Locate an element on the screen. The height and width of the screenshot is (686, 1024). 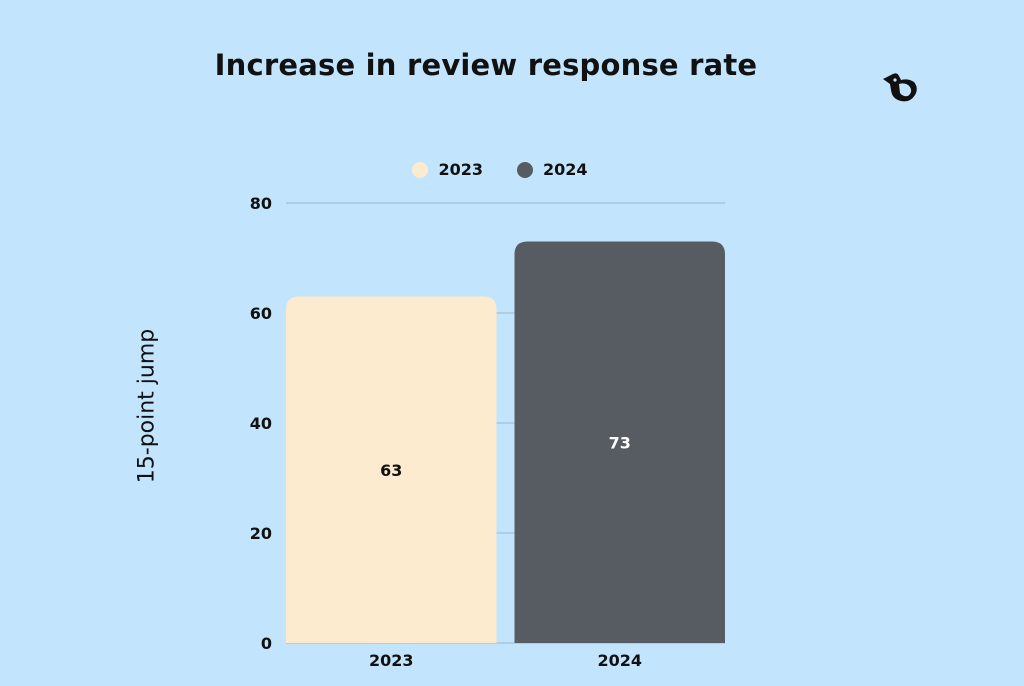
data-label-2024: 73 is located at coordinates (620, 442).